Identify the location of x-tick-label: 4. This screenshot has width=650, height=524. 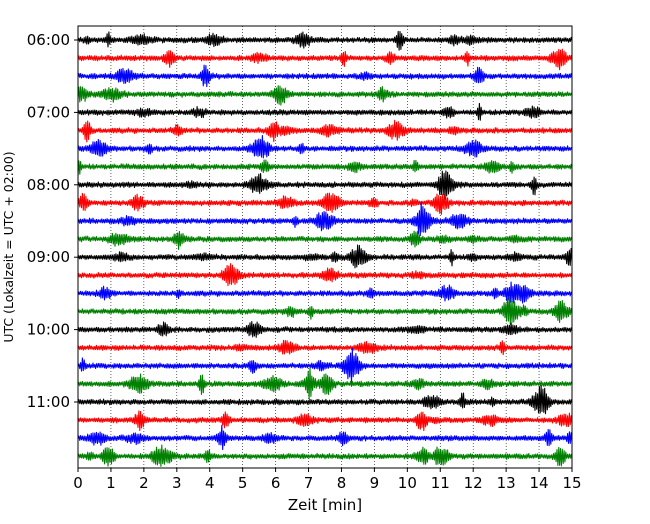
(210, 483).